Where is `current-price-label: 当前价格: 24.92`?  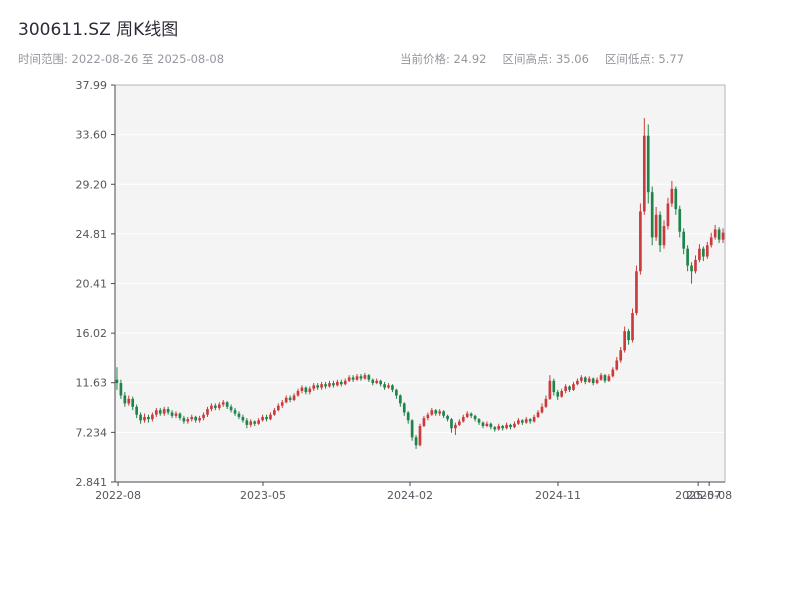
current-price-label: 当前价格: 24.92 is located at coordinates (443, 59).